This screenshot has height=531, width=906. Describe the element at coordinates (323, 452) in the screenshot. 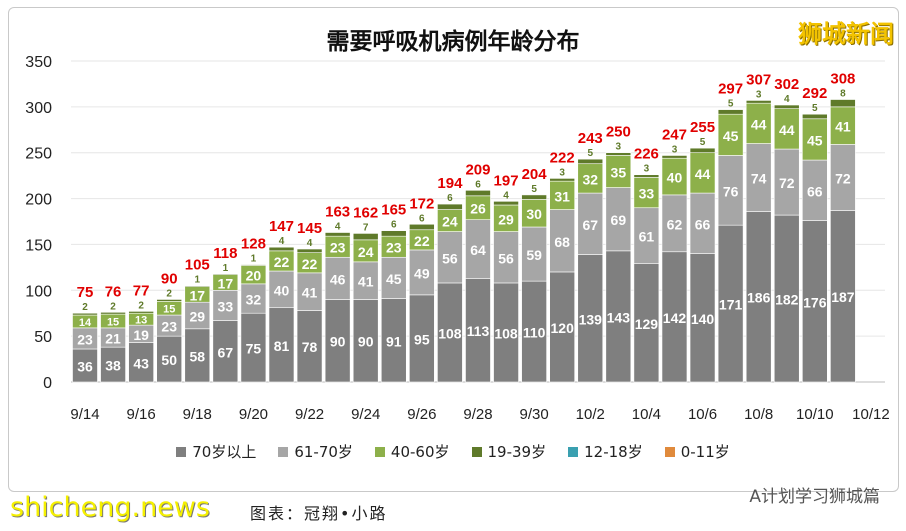

I see `legend-label: 61-70岁` at that location.